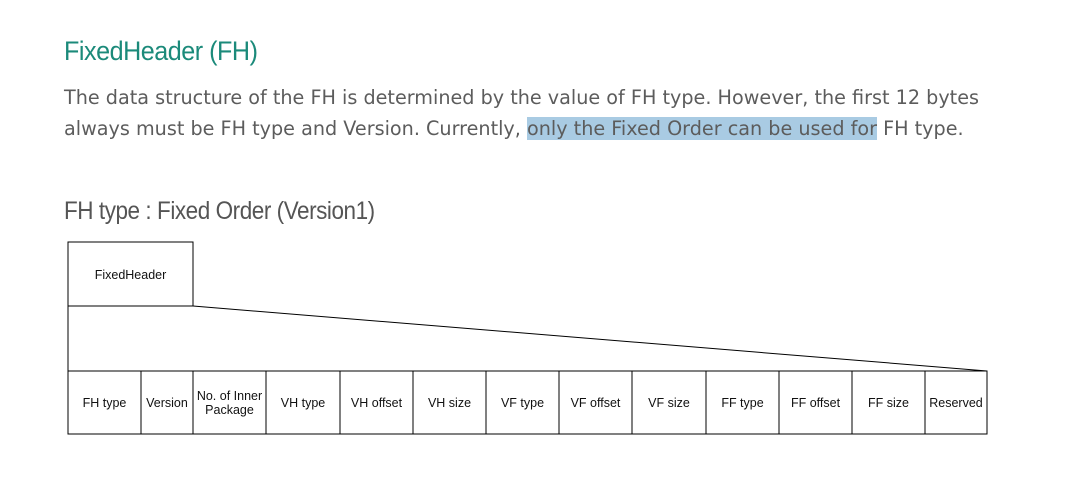 This screenshot has height=490, width=1086. I want to click on fixedheader-box-label: FixedHeader, so click(131, 275).